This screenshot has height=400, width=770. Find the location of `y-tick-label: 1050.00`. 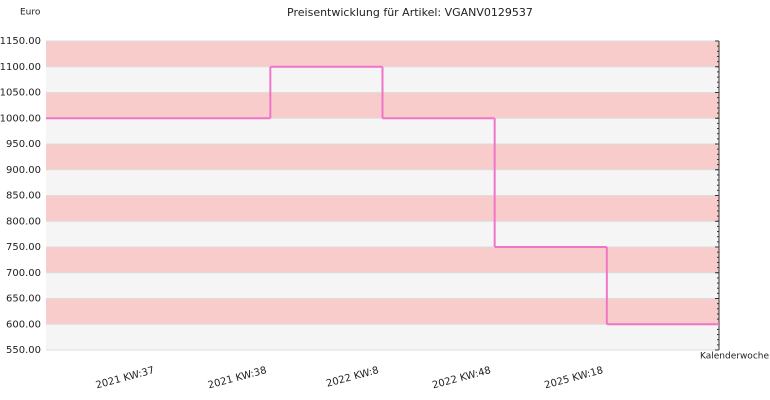

y-tick-label: 1050.00 is located at coordinates (20, 93).